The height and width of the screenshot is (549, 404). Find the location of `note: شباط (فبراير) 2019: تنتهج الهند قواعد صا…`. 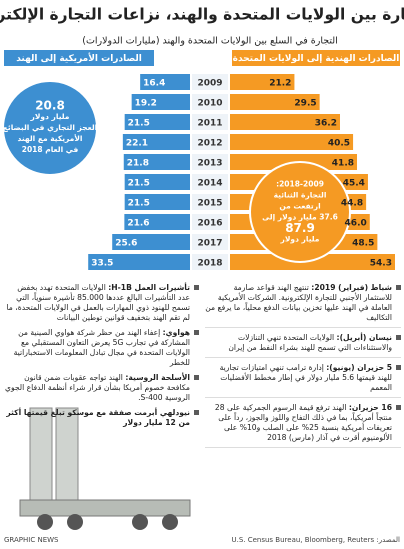

note: شباط (فبراير) 2019: تنتهج الهند قواعد صا… is located at coordinates (303, 305).